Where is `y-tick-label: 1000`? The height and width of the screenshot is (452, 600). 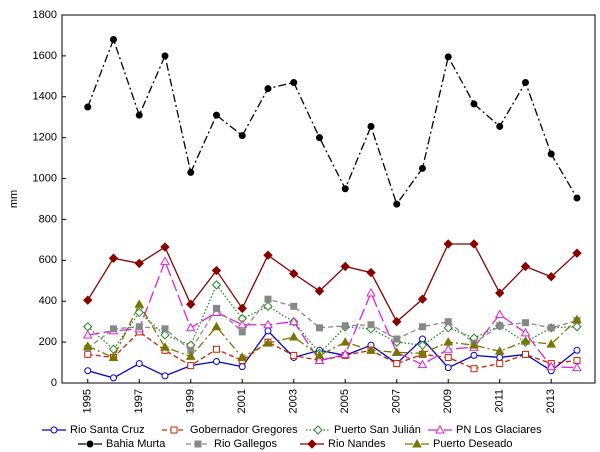
y-tick-label: 1000 is located at coordinates (45, 178).